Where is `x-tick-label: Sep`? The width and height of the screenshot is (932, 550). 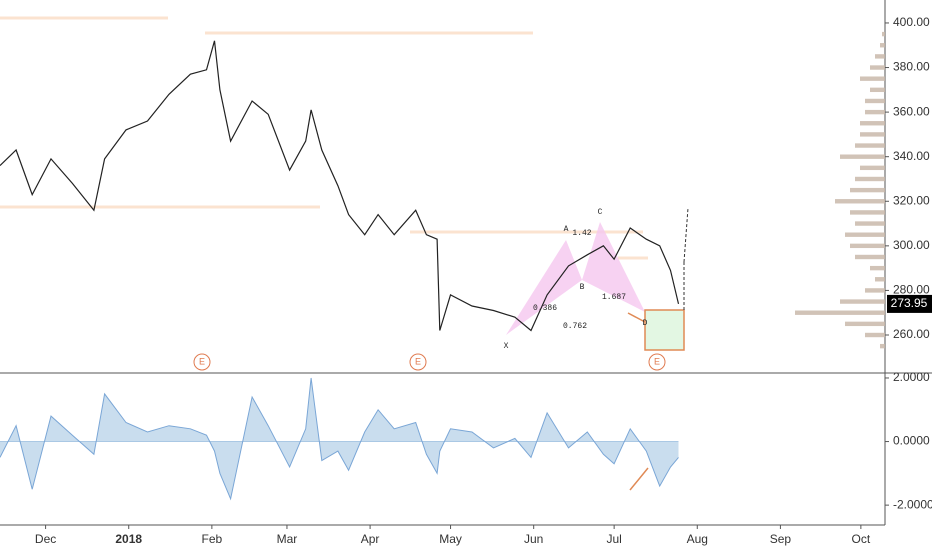 x-tick-label: Sep is located at coordinates (781, 539).